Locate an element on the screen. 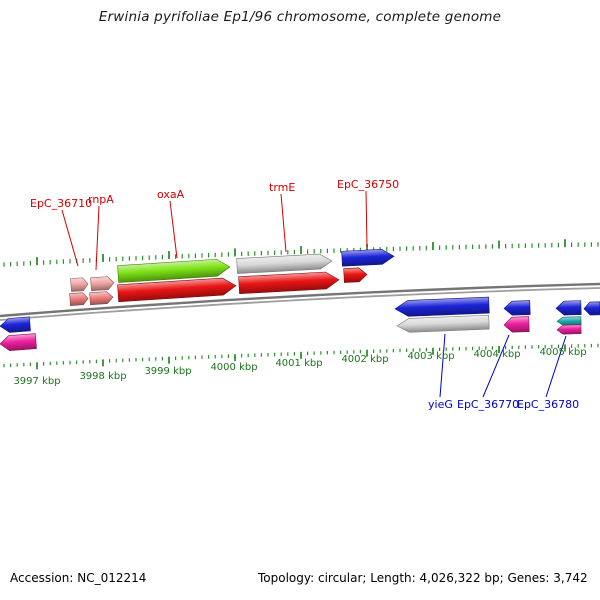 The image size is (600, 600). gene-label-trmE: trmE is located at coordinates (282, 187).